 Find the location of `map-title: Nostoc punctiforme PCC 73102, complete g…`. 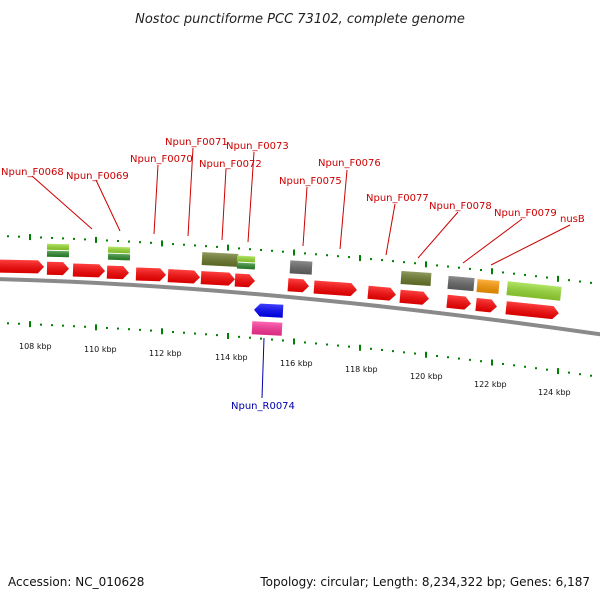

map-title: Nostoc punctiforme PCC 73102, complete g… is located at coordinates (300, 19).